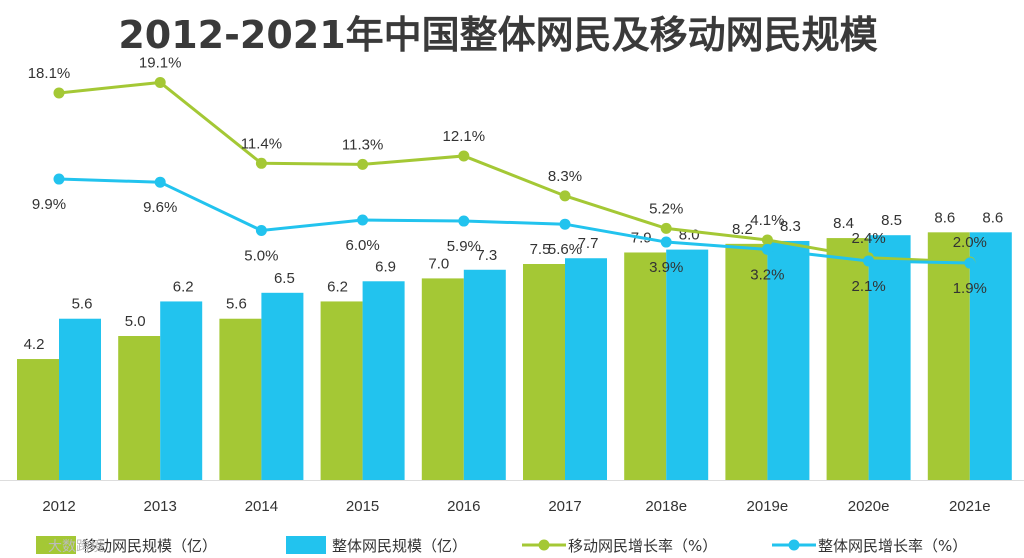 This screenshot has height=558, width=1024. What do you see at coordinates (970, 288) in the screenshot?
I see `point-label-total-growth-2021e: 1.9%` at bounding box center [970, 288].